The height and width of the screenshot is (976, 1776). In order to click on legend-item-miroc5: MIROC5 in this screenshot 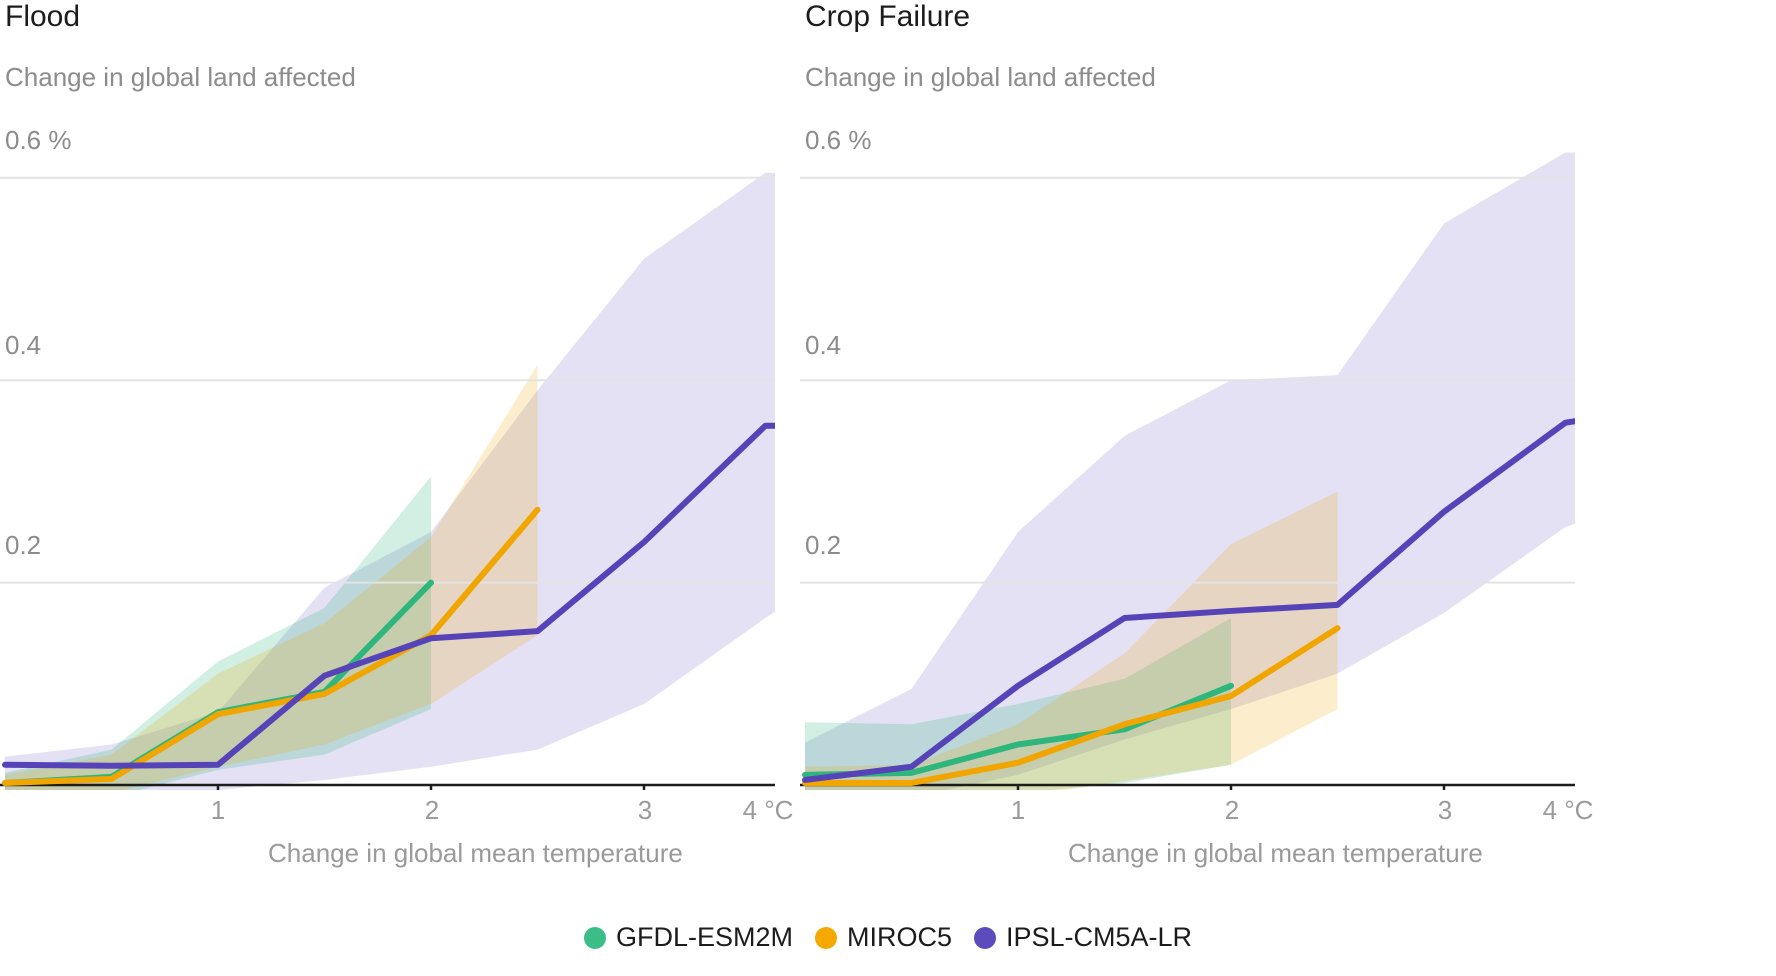, I will do `click(883, 937)`.